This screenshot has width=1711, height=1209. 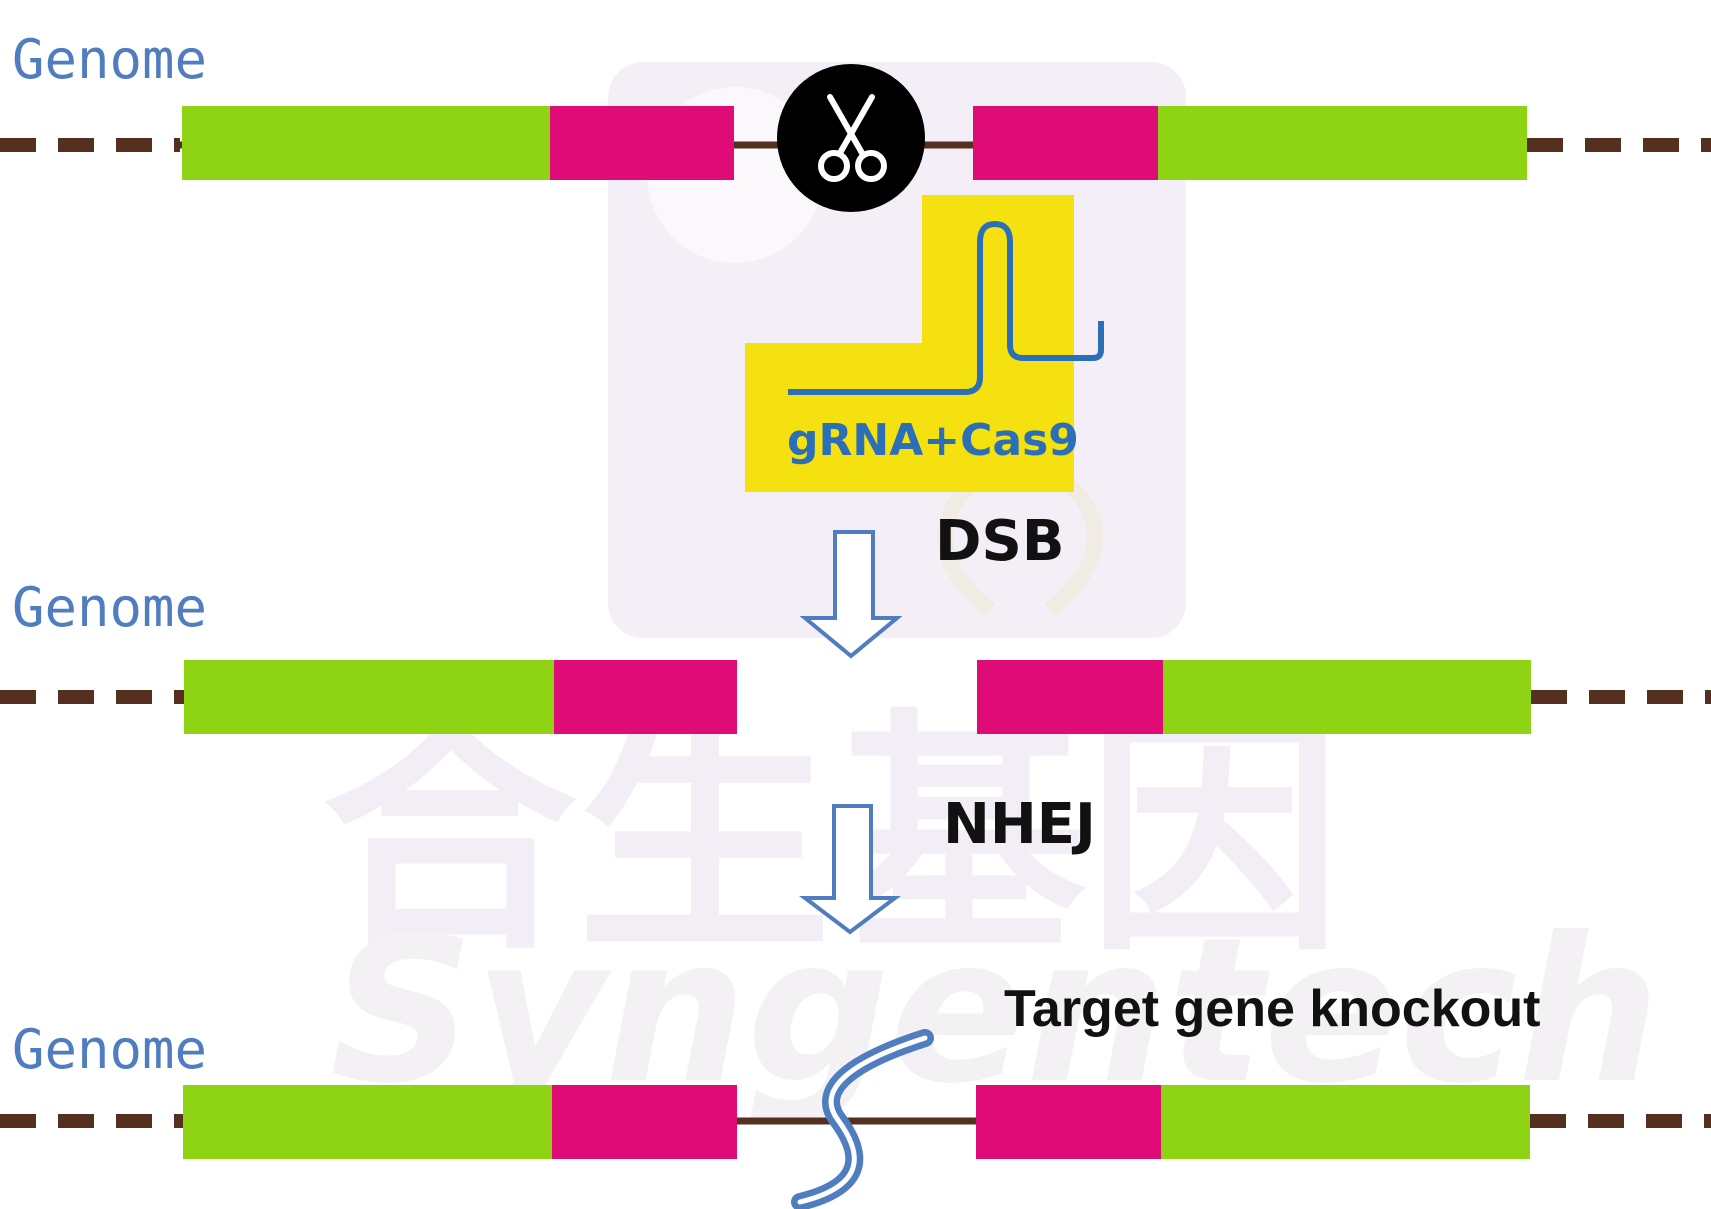 I want to click on dsb-step: DSB, so click(x=932, y=584).